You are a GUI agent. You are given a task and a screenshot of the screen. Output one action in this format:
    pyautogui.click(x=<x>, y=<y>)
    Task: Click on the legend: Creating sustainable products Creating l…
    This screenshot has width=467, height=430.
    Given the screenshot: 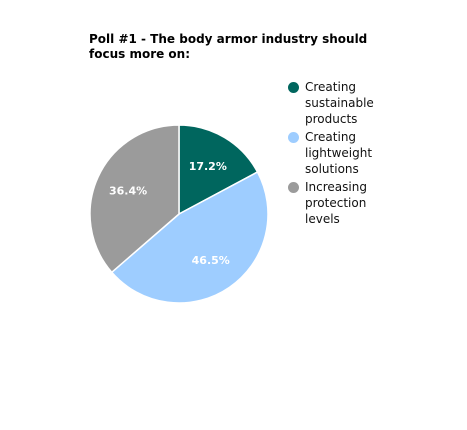 What is the action you would take?
    pyautogui.click(x=373, y=154)
    